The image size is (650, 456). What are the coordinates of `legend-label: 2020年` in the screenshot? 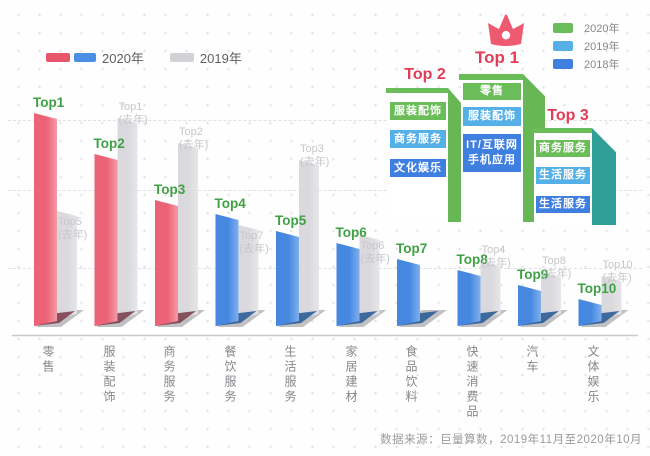 It's located at (602, 29).